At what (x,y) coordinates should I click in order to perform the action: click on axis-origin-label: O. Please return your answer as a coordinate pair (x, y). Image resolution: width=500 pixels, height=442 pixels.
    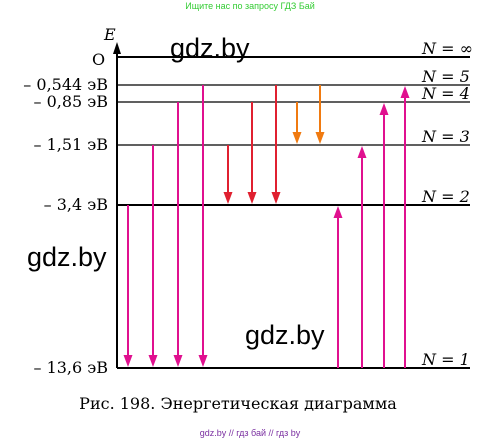
    Looking at the image, I should click on (98, 59).